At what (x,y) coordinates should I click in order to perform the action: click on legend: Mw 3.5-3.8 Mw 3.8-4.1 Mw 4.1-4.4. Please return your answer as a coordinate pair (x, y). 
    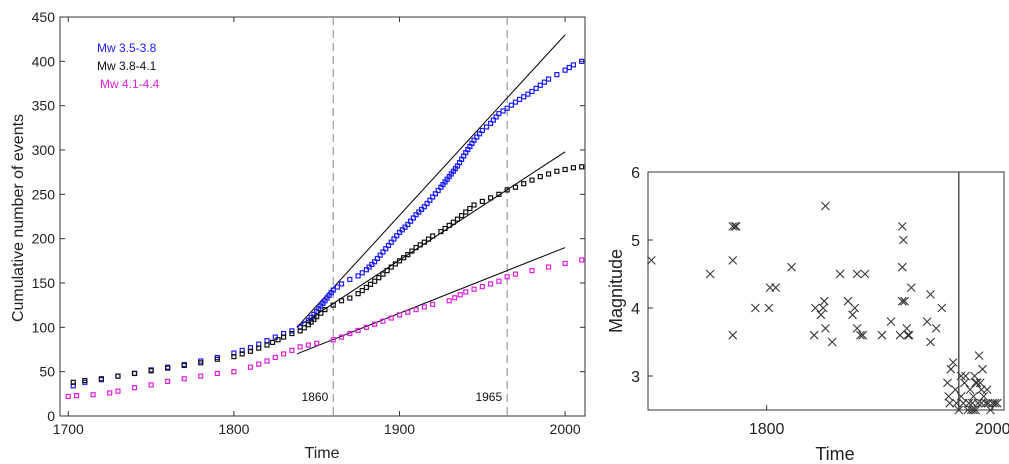
    Looking at the image, I should click on (128, 66).